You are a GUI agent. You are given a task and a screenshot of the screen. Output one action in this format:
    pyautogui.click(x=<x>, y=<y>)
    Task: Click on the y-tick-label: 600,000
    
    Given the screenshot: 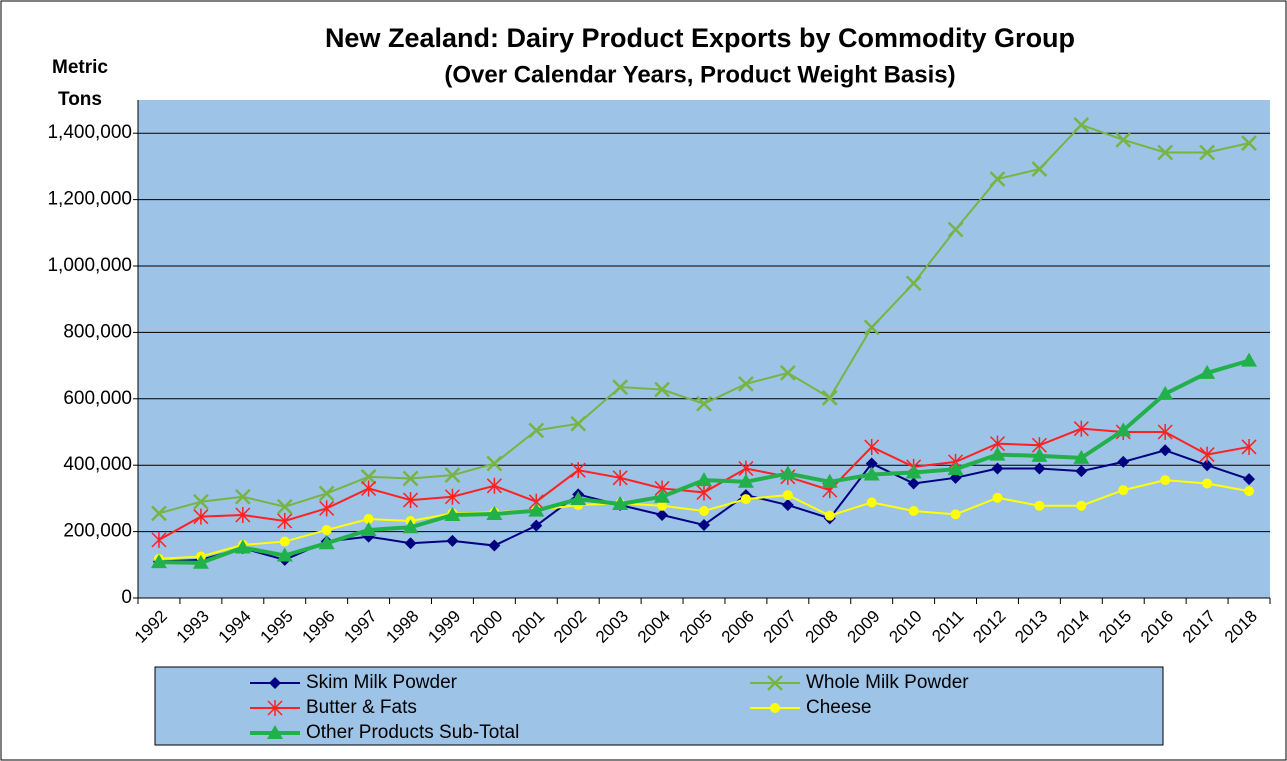 What is the action you would take?
    pyautogui.click(x=97, y=398)
    